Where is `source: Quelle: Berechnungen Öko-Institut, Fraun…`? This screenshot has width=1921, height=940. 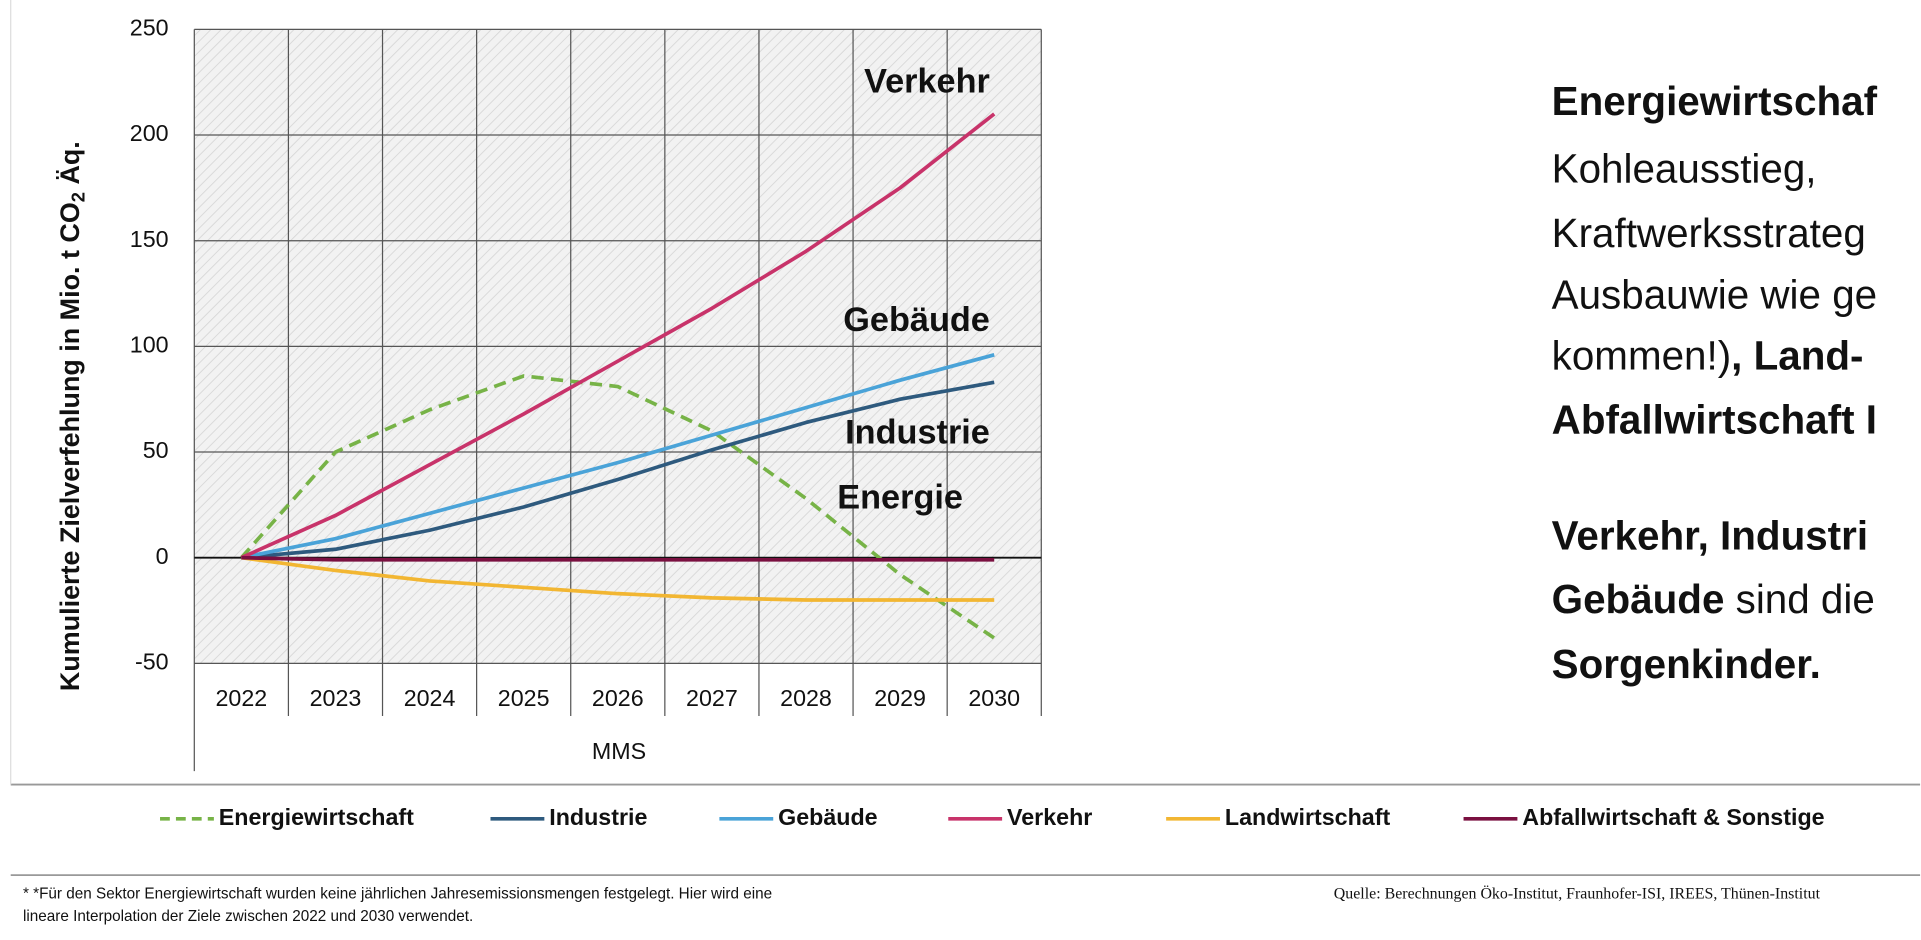 source: Quelle: Berechnungen Öko-Institut, Fraun… is located at coordinates (1577, 893).